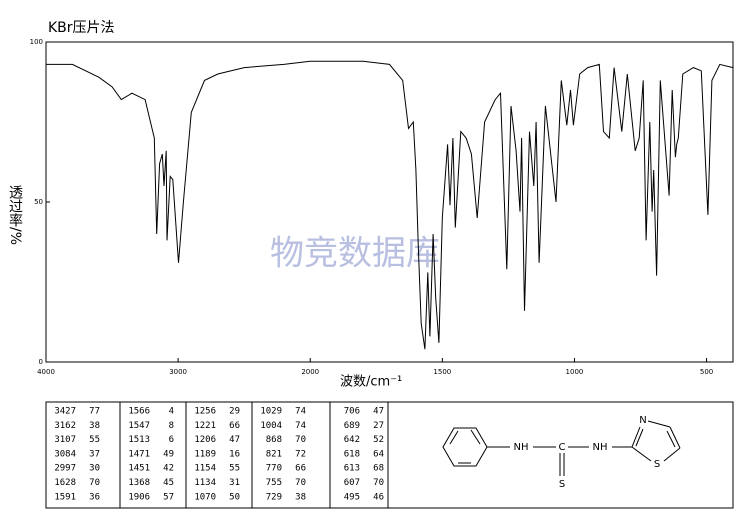 The width and height of the screenshot is (737, 510). I want to click on x-tick-label: 500, so click(706, 372).